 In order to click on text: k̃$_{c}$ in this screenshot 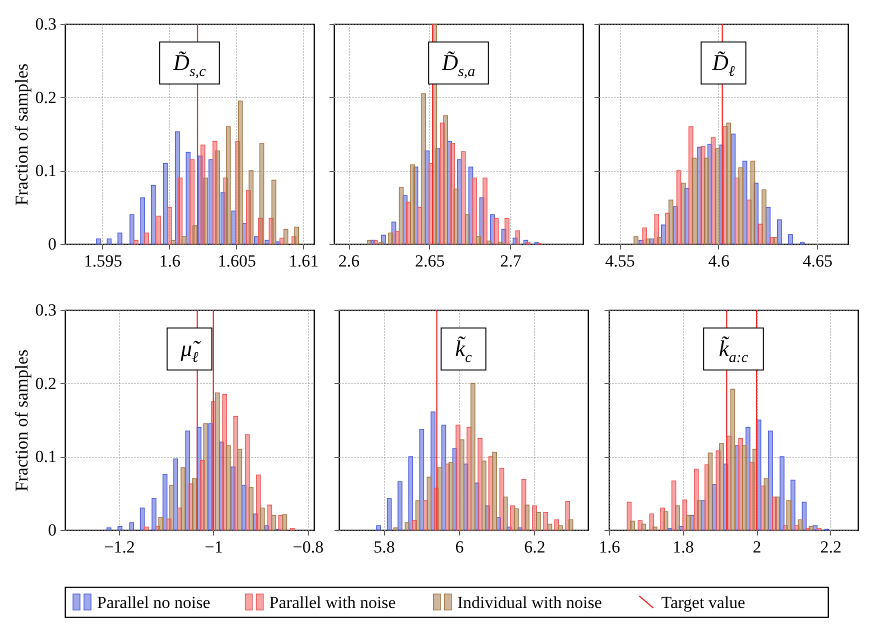, I will do `click(463, 351)`.